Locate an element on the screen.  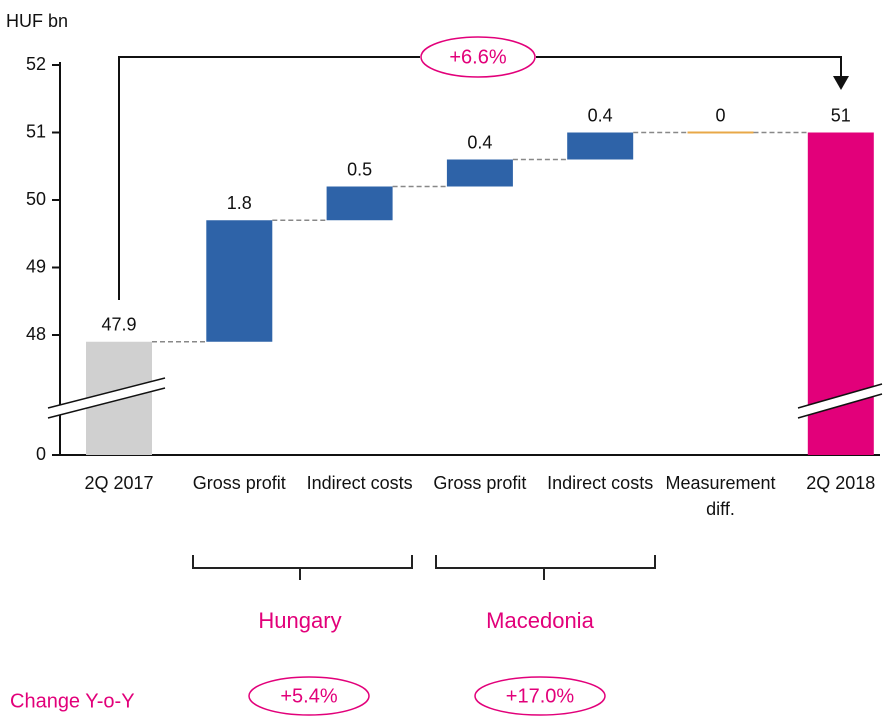
value-label: 51 is located at coordinates (841, 115).